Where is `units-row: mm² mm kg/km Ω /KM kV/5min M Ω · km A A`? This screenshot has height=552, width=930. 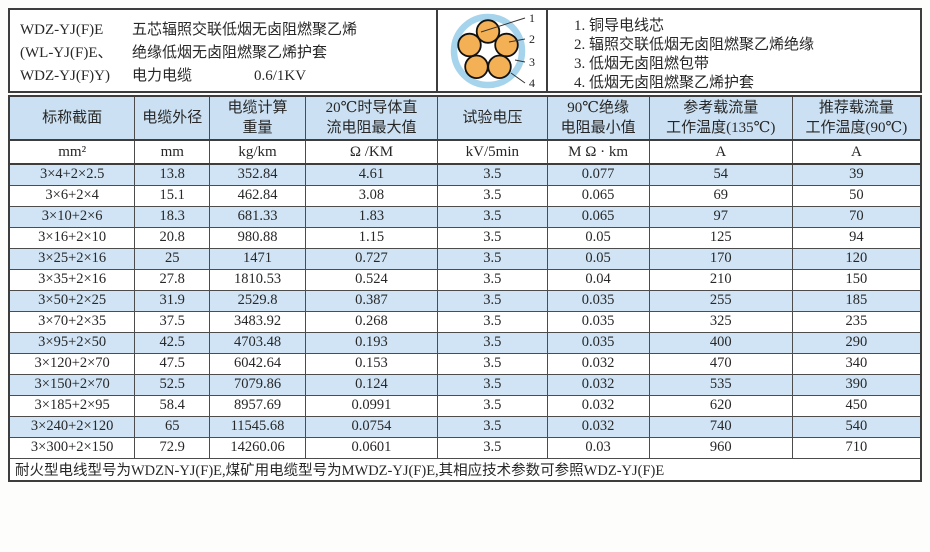 units-row: mm² mm kg/km Ω /KM kV/5min M Ω · km A A is located at coordinates (465, 152).